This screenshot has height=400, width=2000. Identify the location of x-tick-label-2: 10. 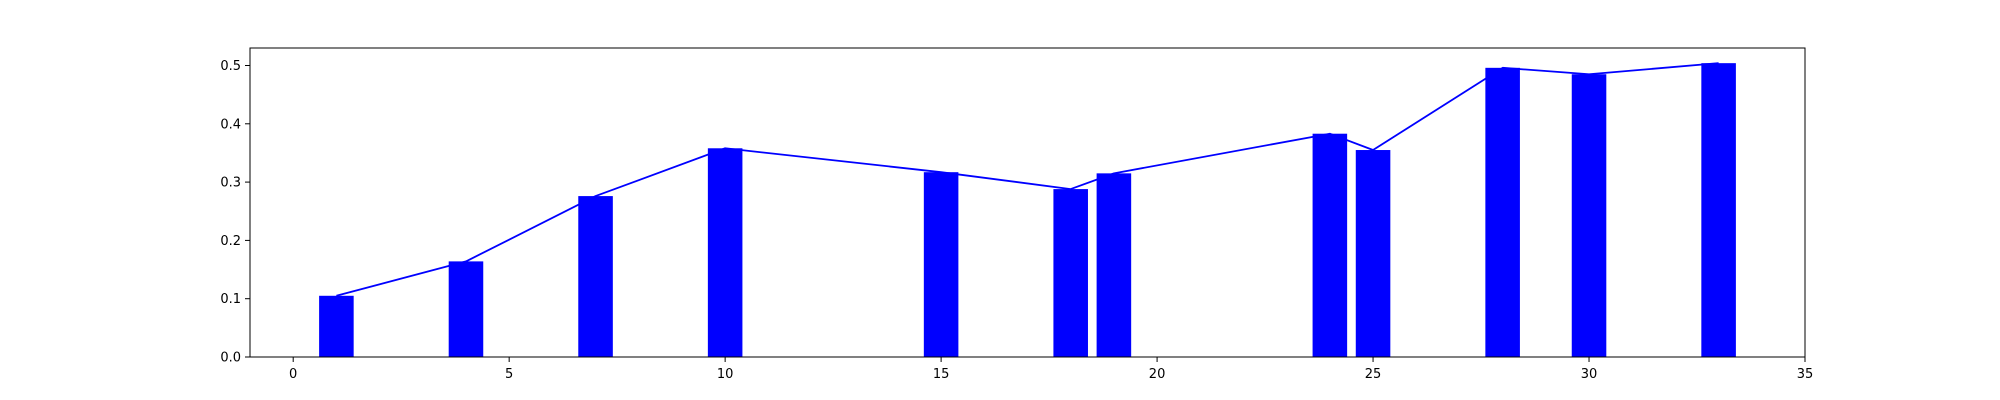
(725, 374).